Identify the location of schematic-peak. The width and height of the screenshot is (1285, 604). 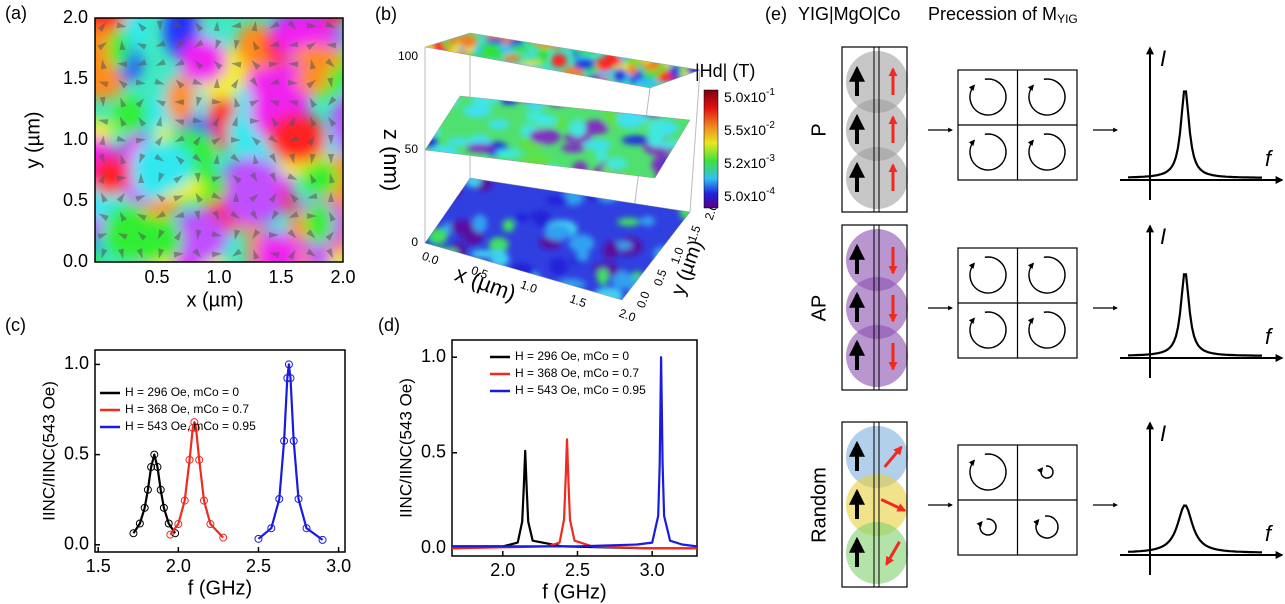
(1194, 315).